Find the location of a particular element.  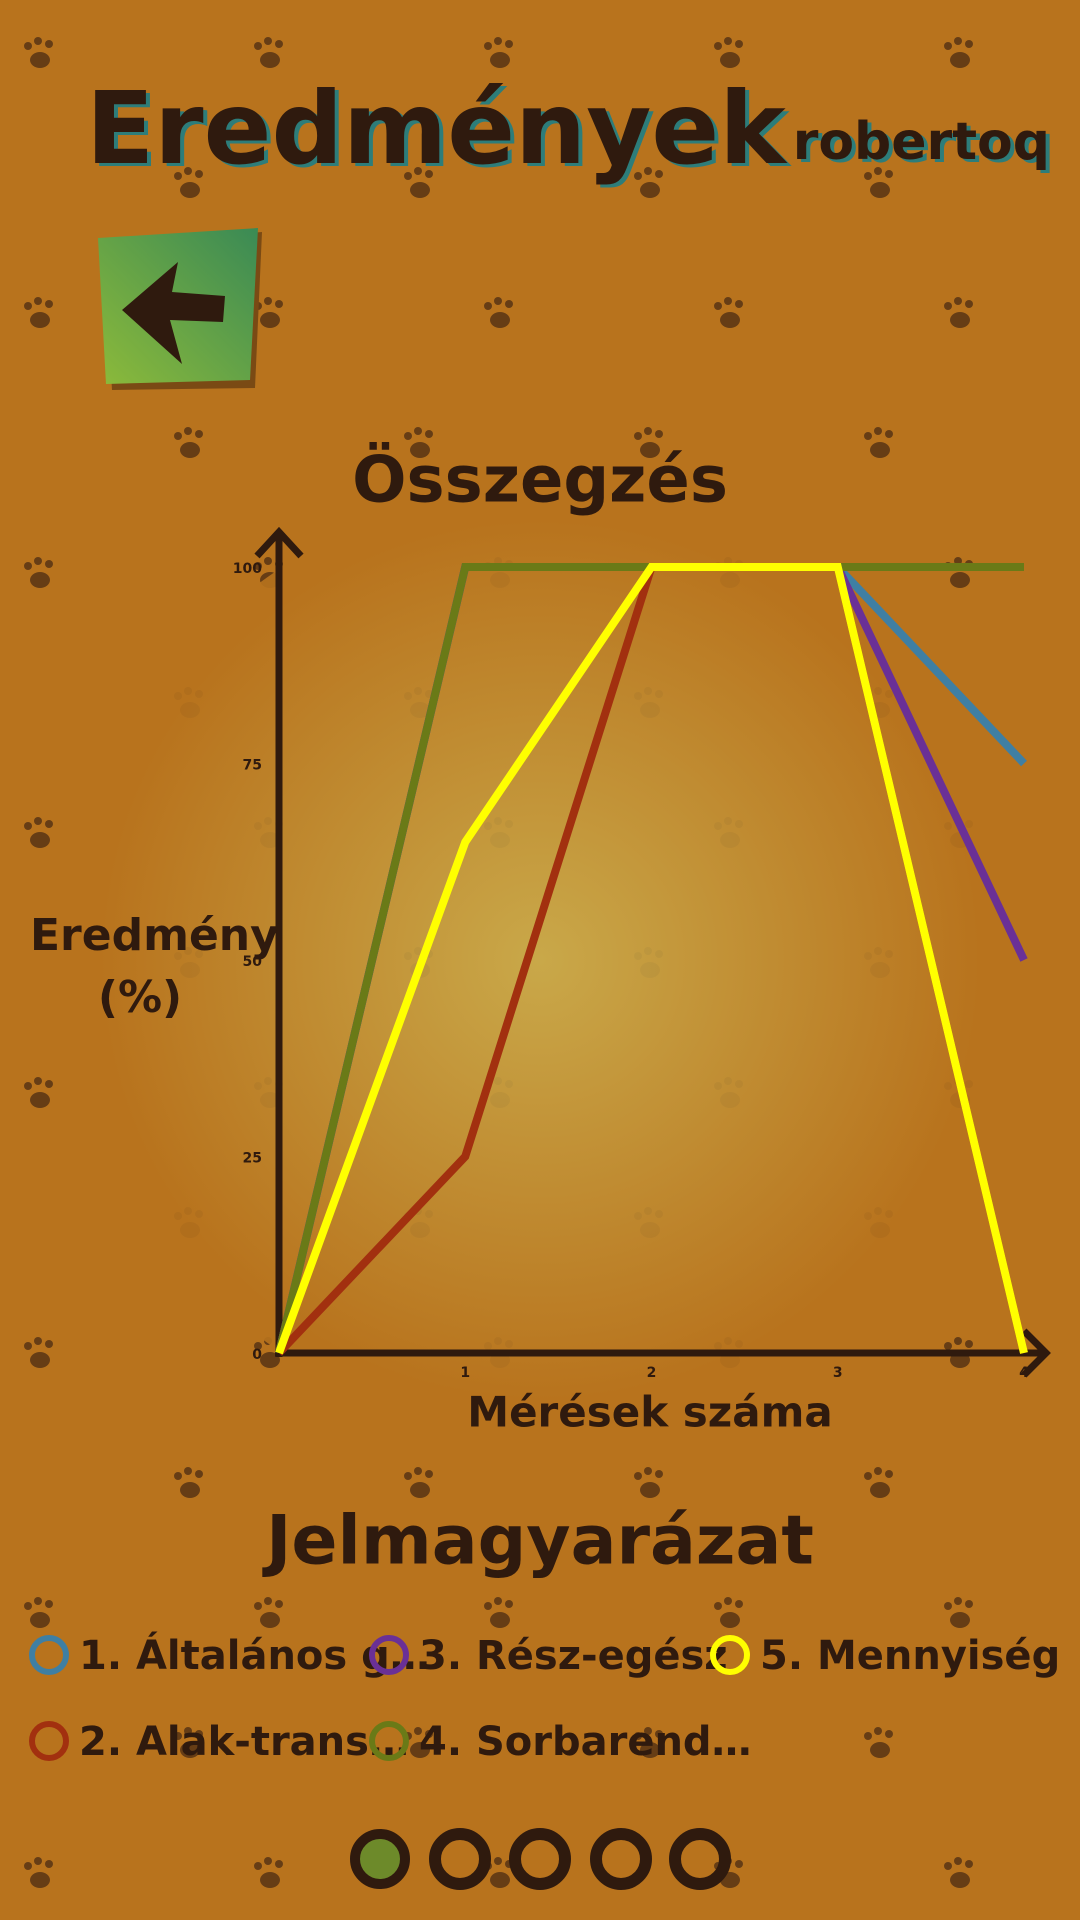

y-tick-label: 100 is located at coordinates (247, 569).